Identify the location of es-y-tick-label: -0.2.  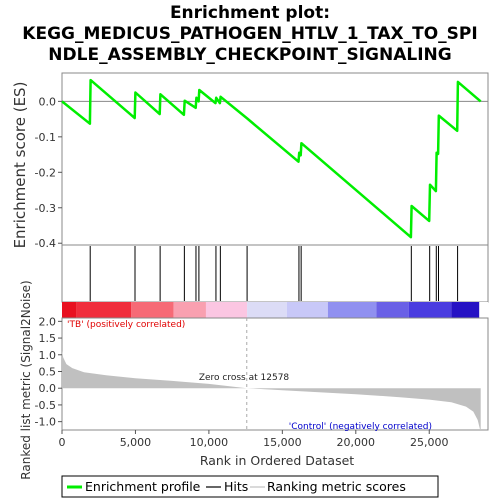
(45, 172).